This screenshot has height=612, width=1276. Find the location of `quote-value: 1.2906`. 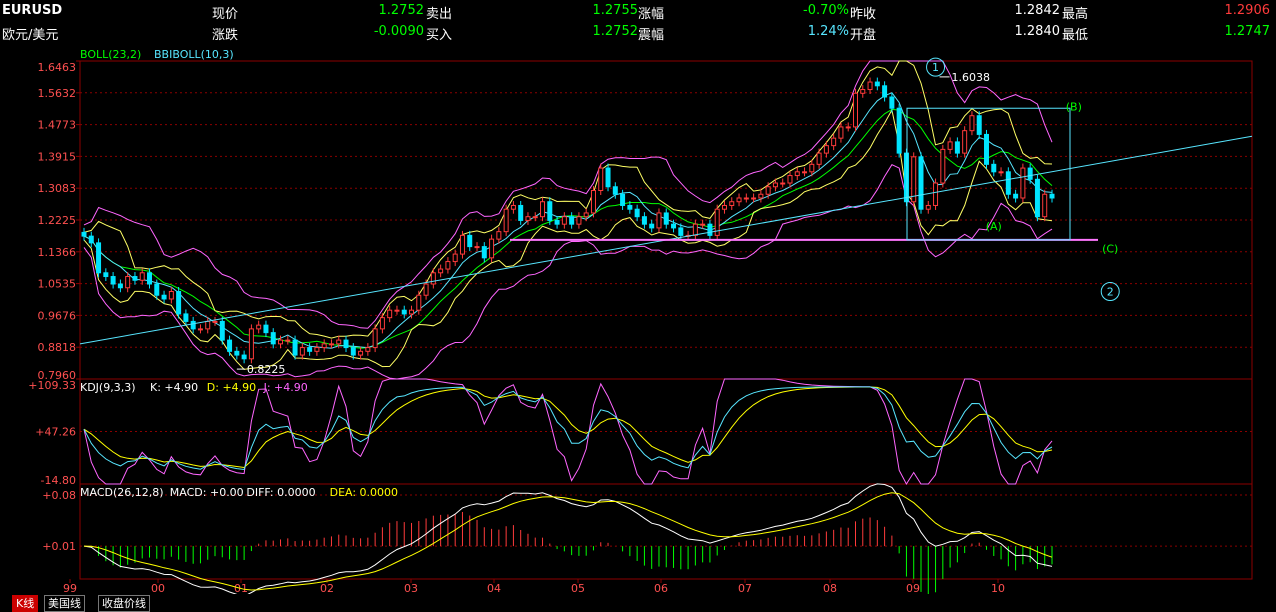

quote-value: 1.2906 is located at coordinates (1247, 10).